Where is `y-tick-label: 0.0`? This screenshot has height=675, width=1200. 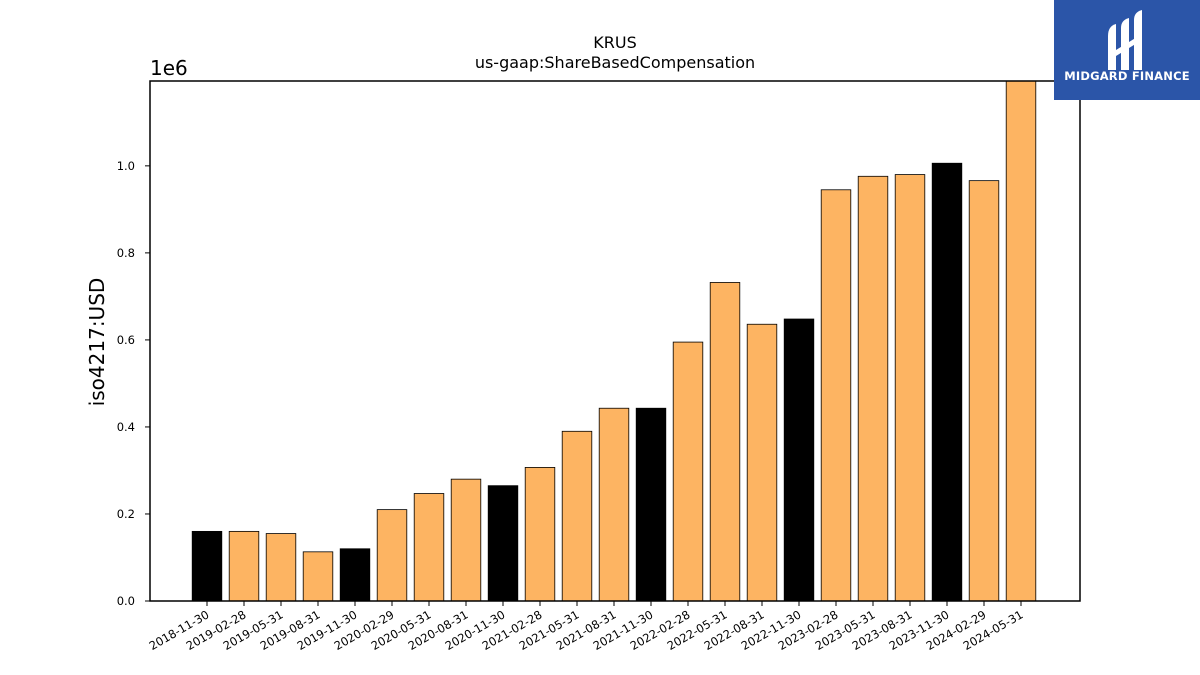 y-tick-label: 0.0 is located at coordinates (126, 601).